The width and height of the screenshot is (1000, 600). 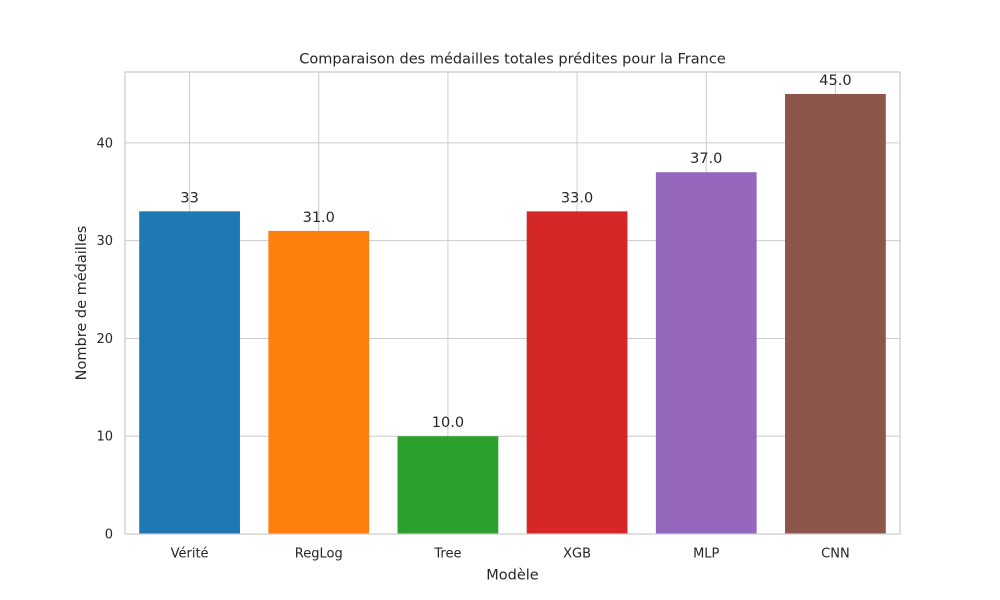 What do you see at coordinates (319, 382) in the screenshot?
I see `bar-reglog` at bounding box center [319, 382].